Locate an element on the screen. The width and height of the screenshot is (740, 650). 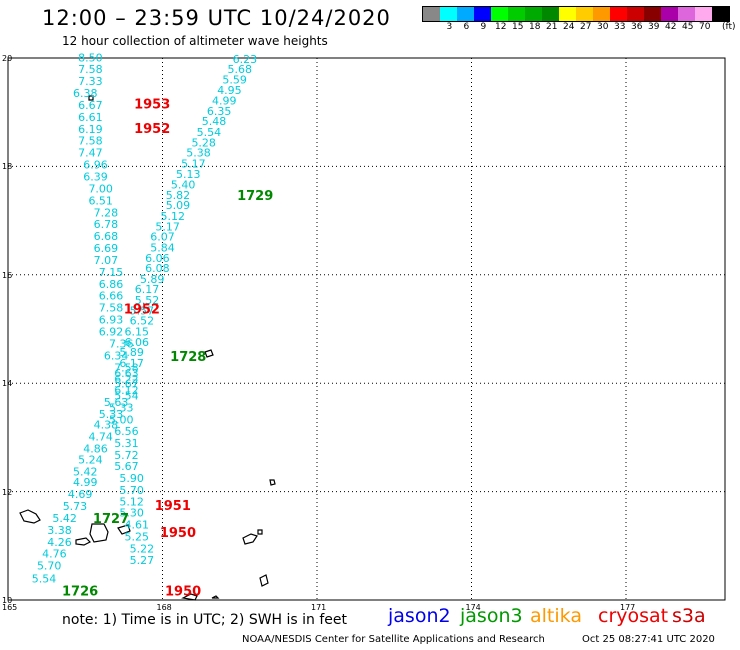
wave-height-value: 5.24 is located at coordinates (90, 459).